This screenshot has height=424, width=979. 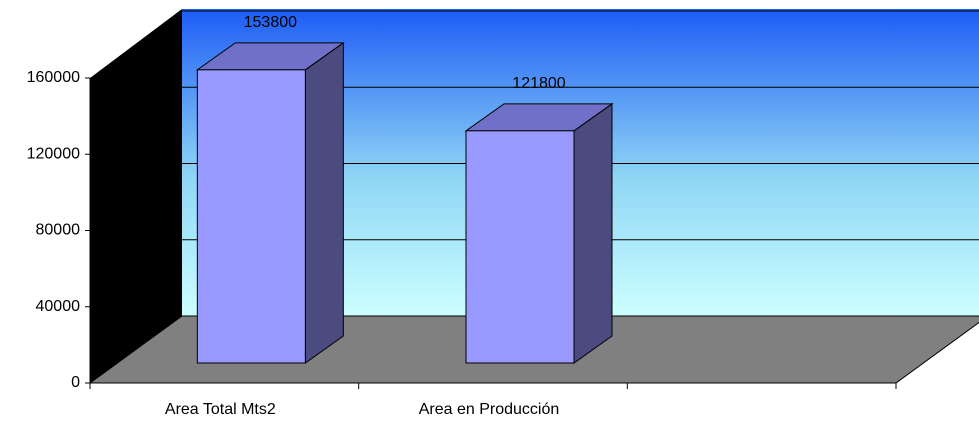 I want to click on y-tick-label: 40000, so click(x=58, y=306).